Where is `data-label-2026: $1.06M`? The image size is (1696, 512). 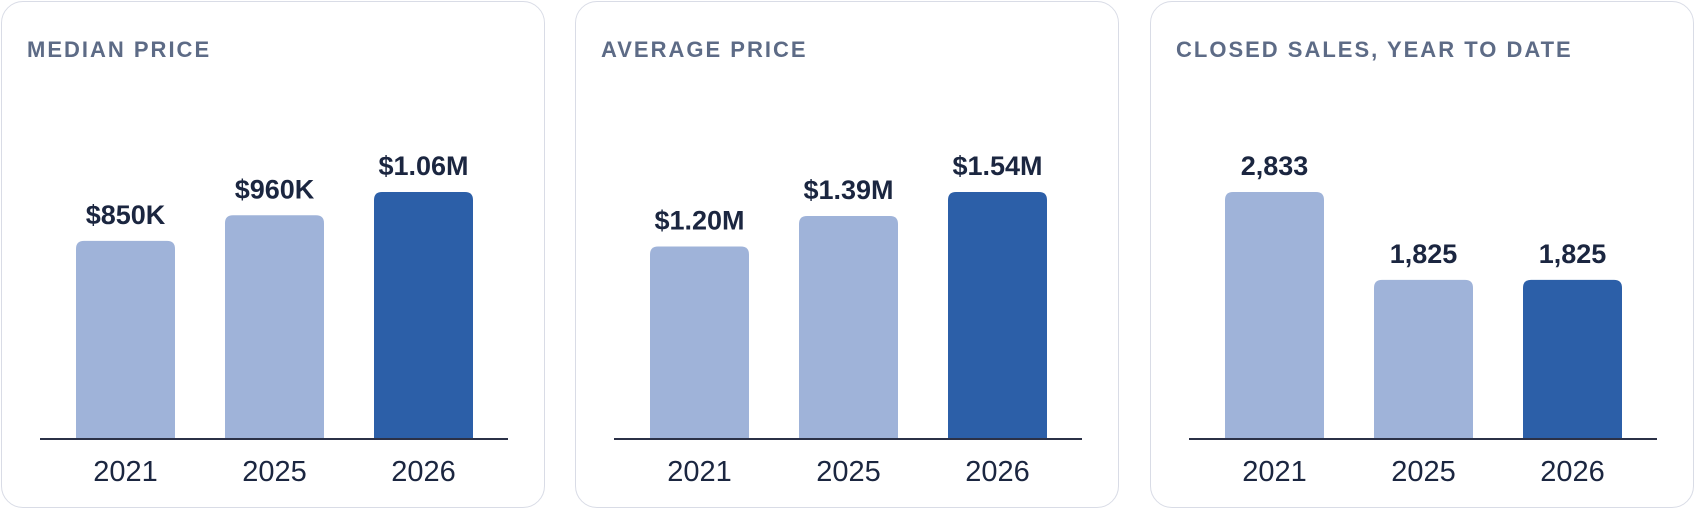
data-label-2026: $1.06M is located at coordinates (423, 166).